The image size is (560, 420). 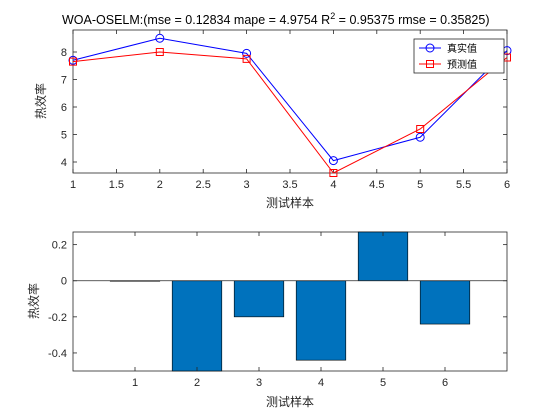 What do you see at coordinates (333, 185) in the screenshot?
I see `x-tick-label-top: 4` at bounding box center [333, 185].